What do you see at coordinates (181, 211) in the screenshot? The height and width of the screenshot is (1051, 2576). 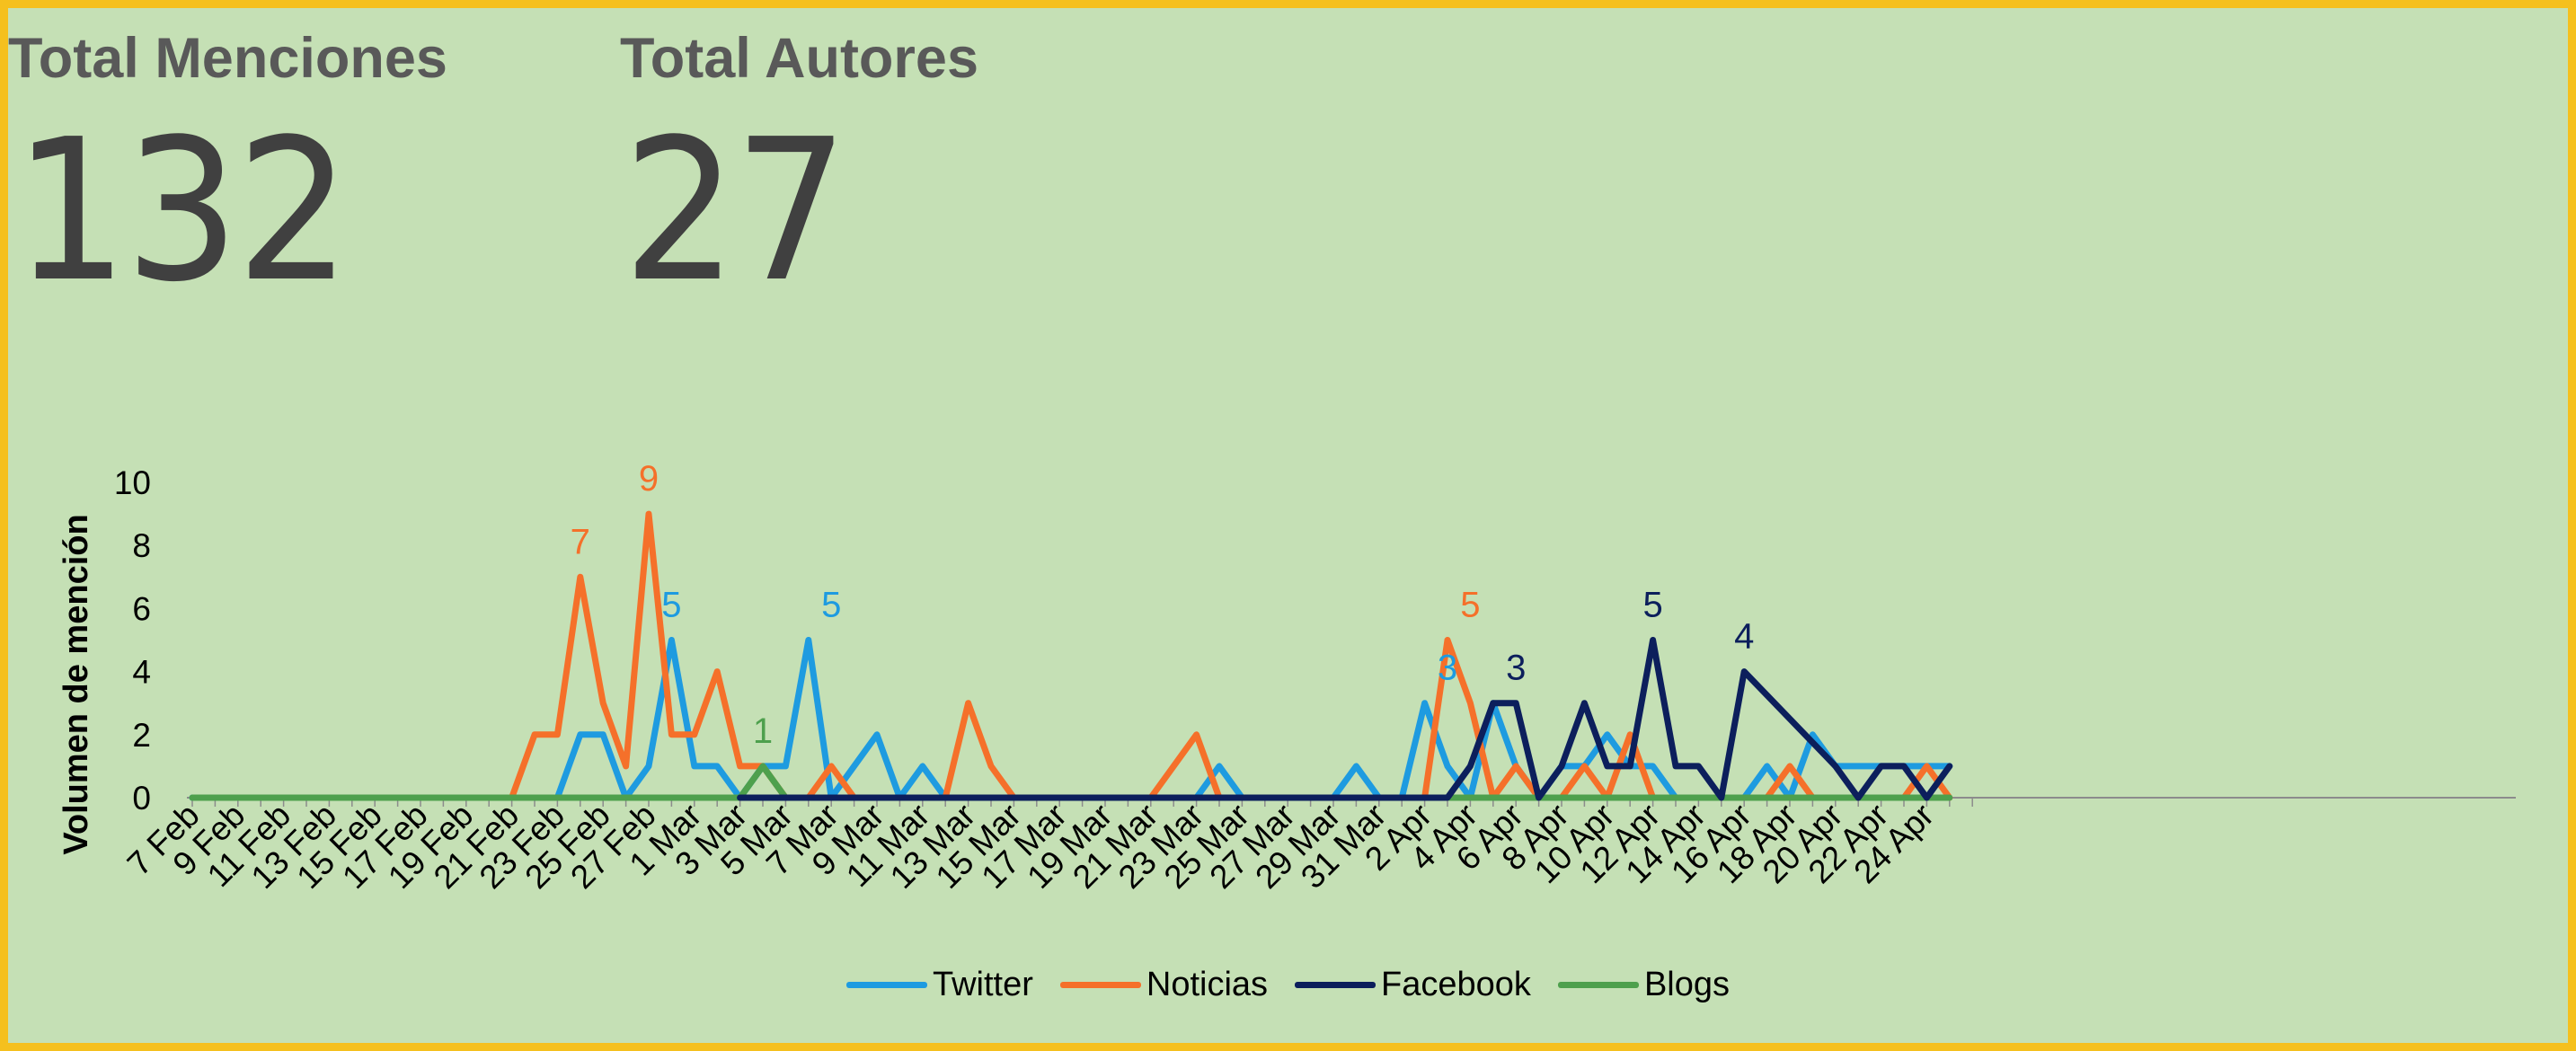 I see `total-menciones-value: 132` at bounding box center [181, 211].